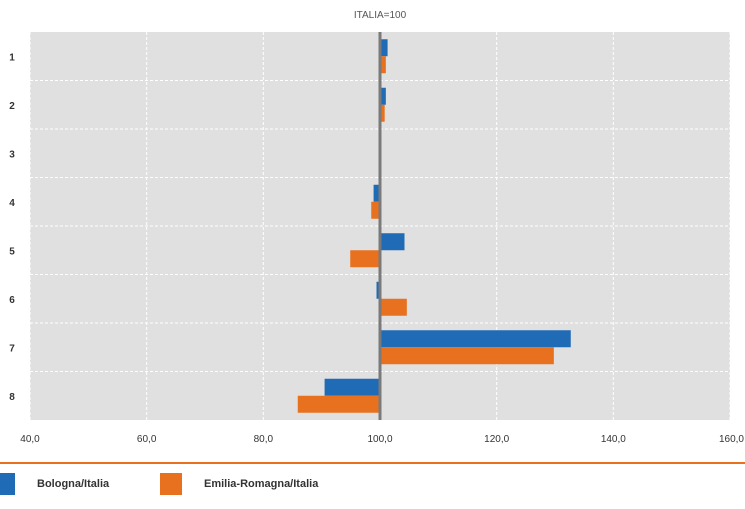 This screenshot has width=745, height=509. Describe the element at coordinates (7, 484) in the screenshot. I see `legend-swatch-bologna` at that location.